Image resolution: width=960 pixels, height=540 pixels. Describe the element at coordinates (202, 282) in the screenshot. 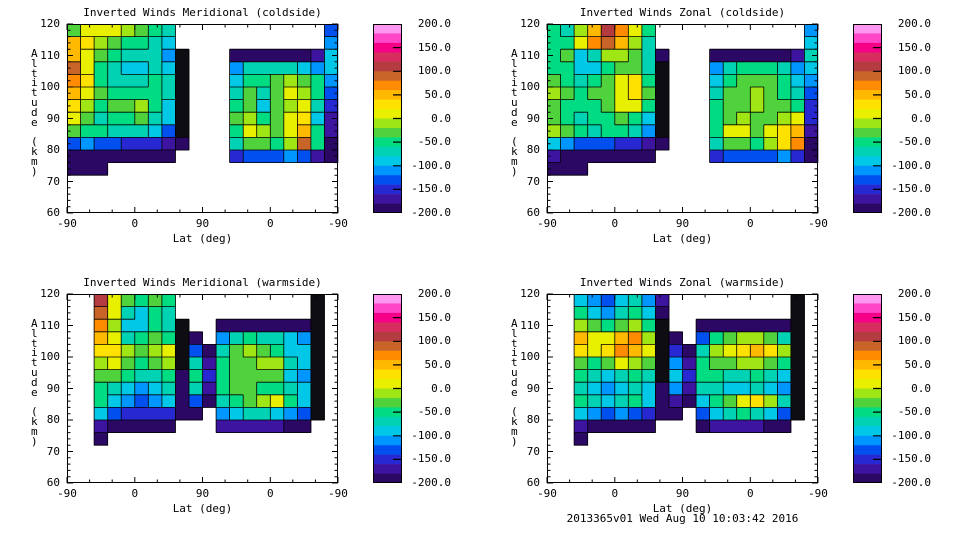

I see `chart-title: Inverted Winds Meridional (warmside)` at that location.